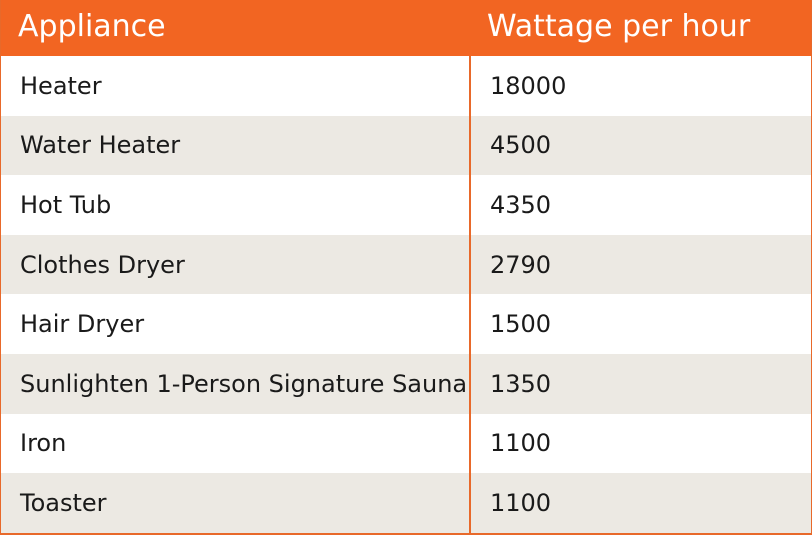  I want to click on table-row: Water Heater 4500, so click(406, 145).